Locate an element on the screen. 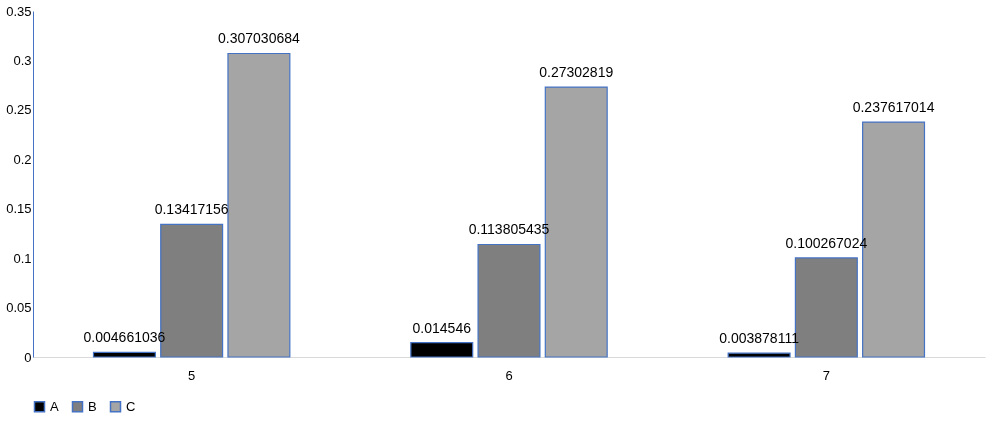 This screenshot has height=428, width=1002. y-tick-label: 0.35 is located at coordinates (19, 11).